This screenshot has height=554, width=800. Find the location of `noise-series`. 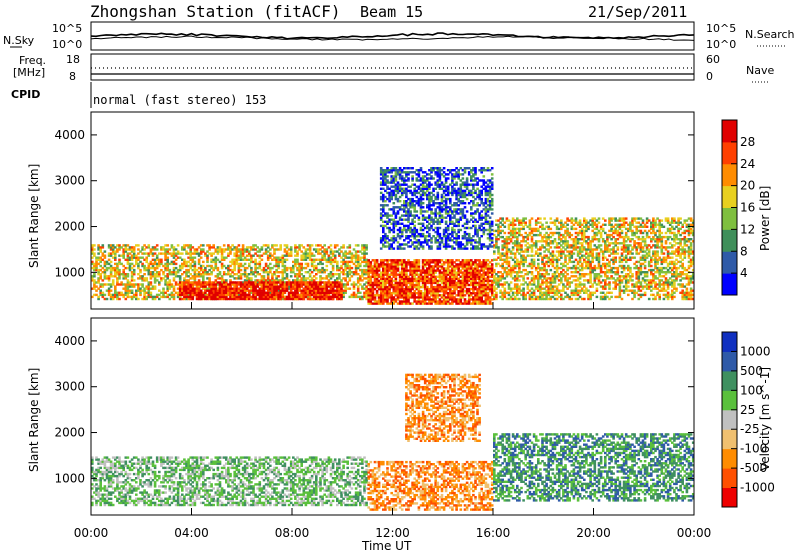

noise-series is located at coordinates (392, 36).